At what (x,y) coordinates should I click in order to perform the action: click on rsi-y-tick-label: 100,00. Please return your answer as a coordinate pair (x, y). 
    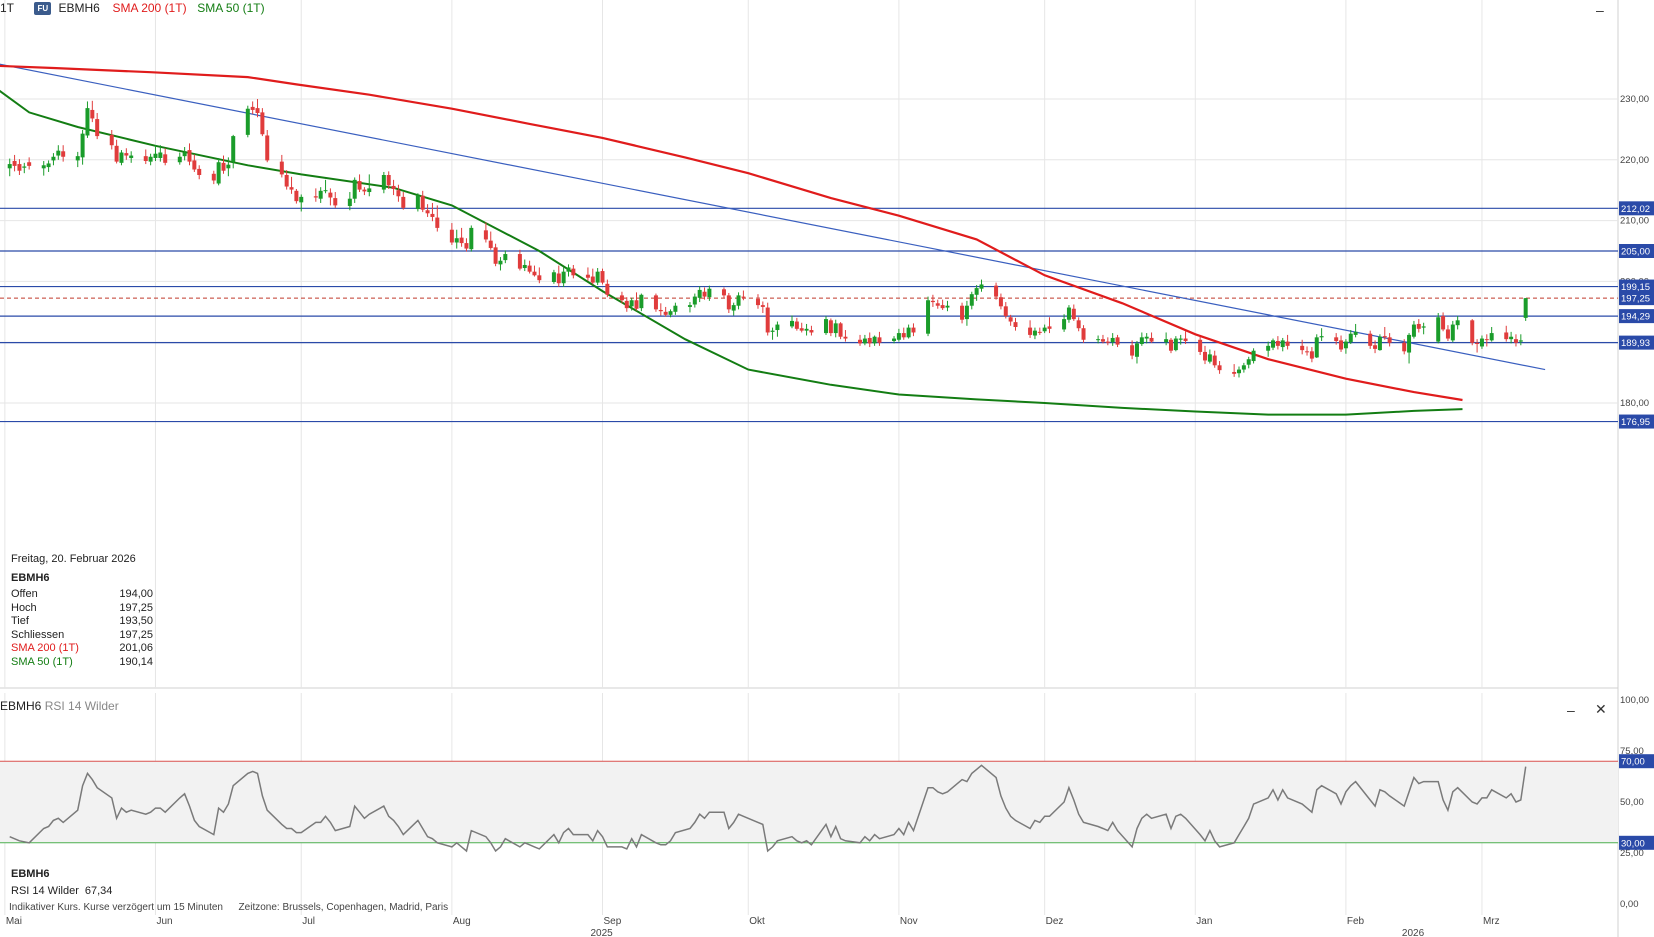
    Looking at the image, I should click on (1634, 700).